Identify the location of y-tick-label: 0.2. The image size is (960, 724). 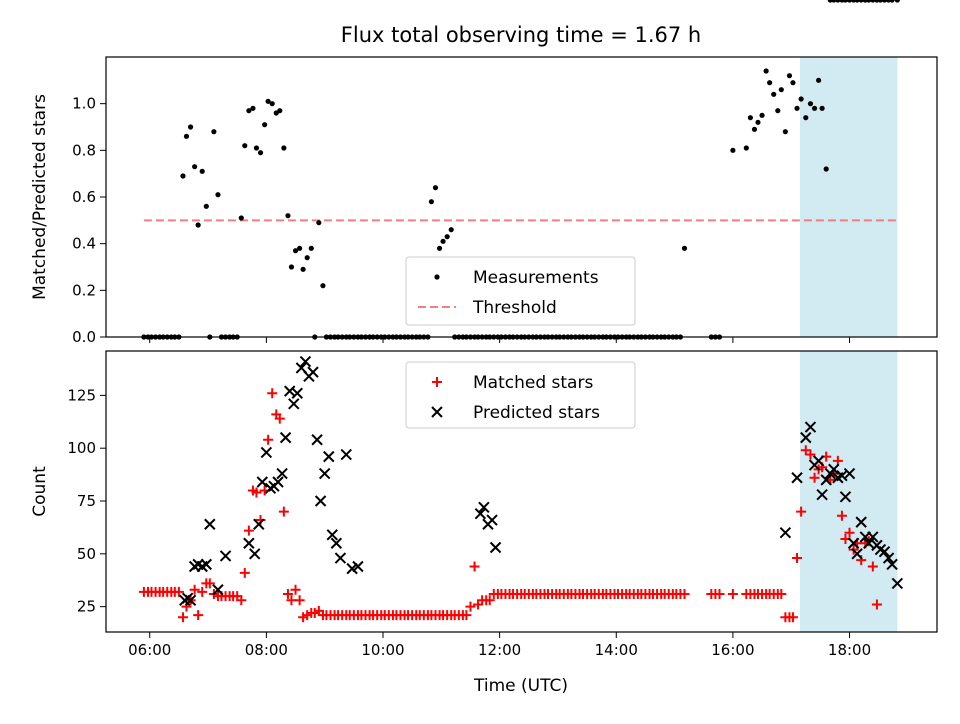
(84, 290).